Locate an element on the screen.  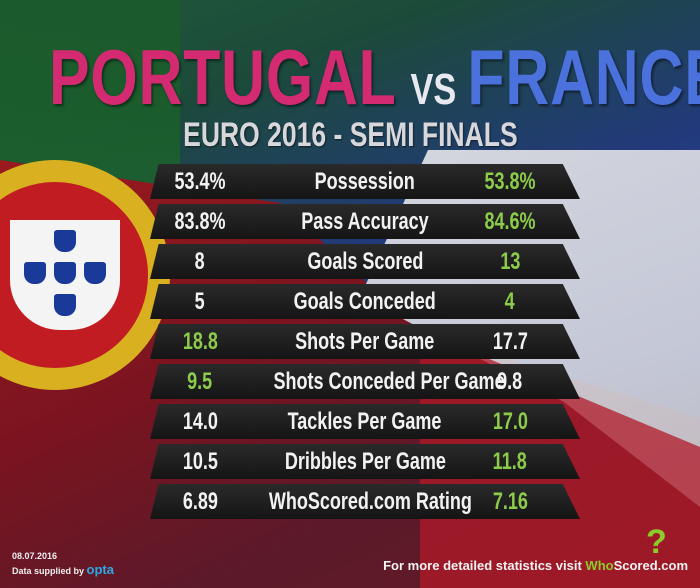
stat-label-text: Tackles Per Game is located at coordinates (365, 421).